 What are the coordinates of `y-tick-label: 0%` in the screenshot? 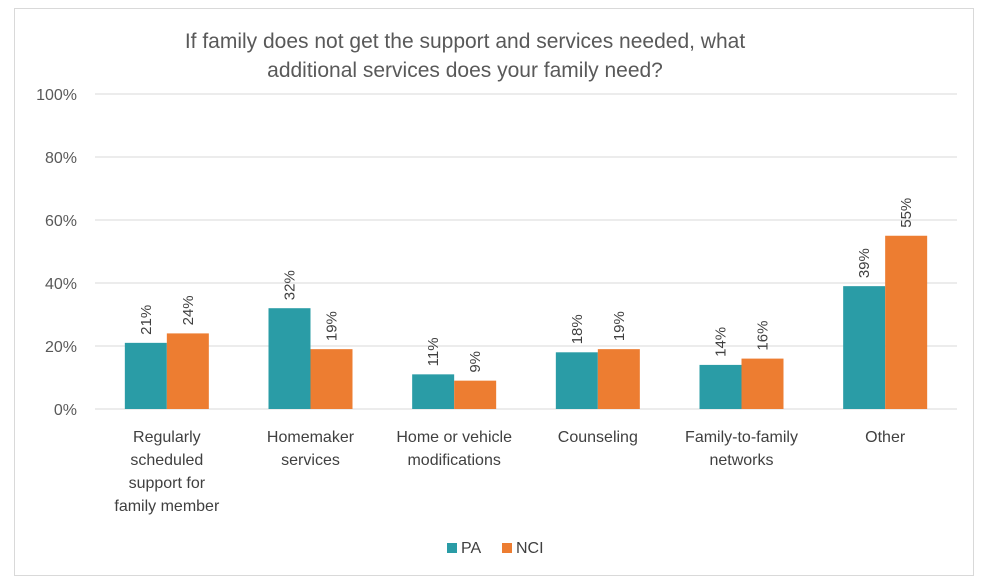 It's located at (65, 410).